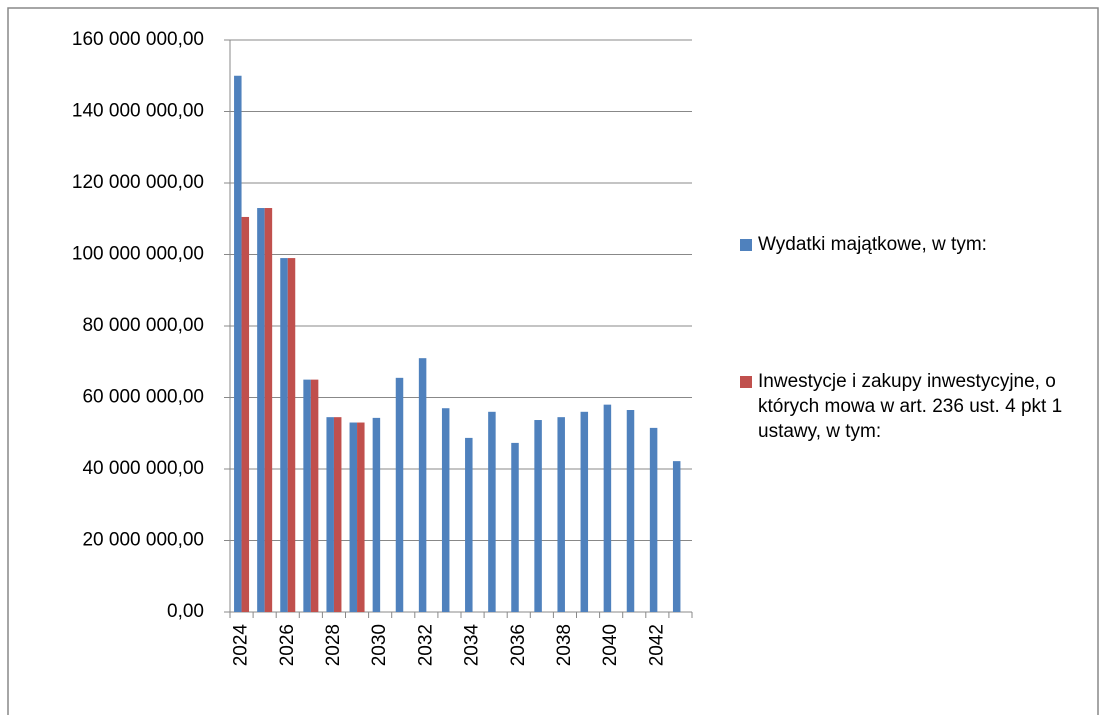 The width and height of the screenshot is (1100, 715). Describe the element at coordinates (241, 645) in the screenshot. I see `x-tick-label: 2024` at that location.